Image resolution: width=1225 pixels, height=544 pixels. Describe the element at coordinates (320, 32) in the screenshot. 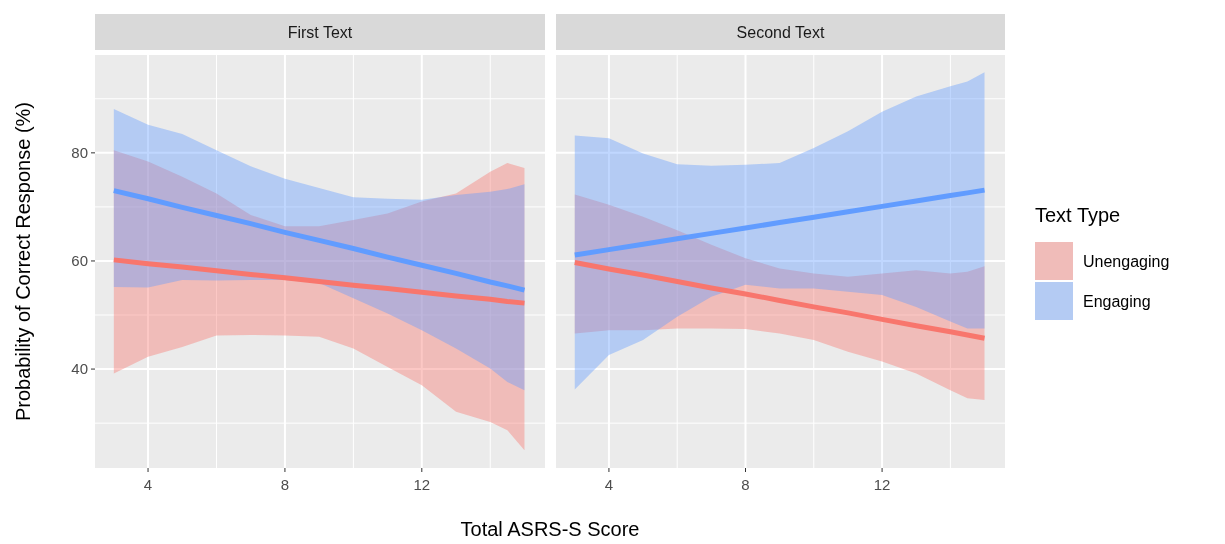

I see `chart-title: First Text` at that location.